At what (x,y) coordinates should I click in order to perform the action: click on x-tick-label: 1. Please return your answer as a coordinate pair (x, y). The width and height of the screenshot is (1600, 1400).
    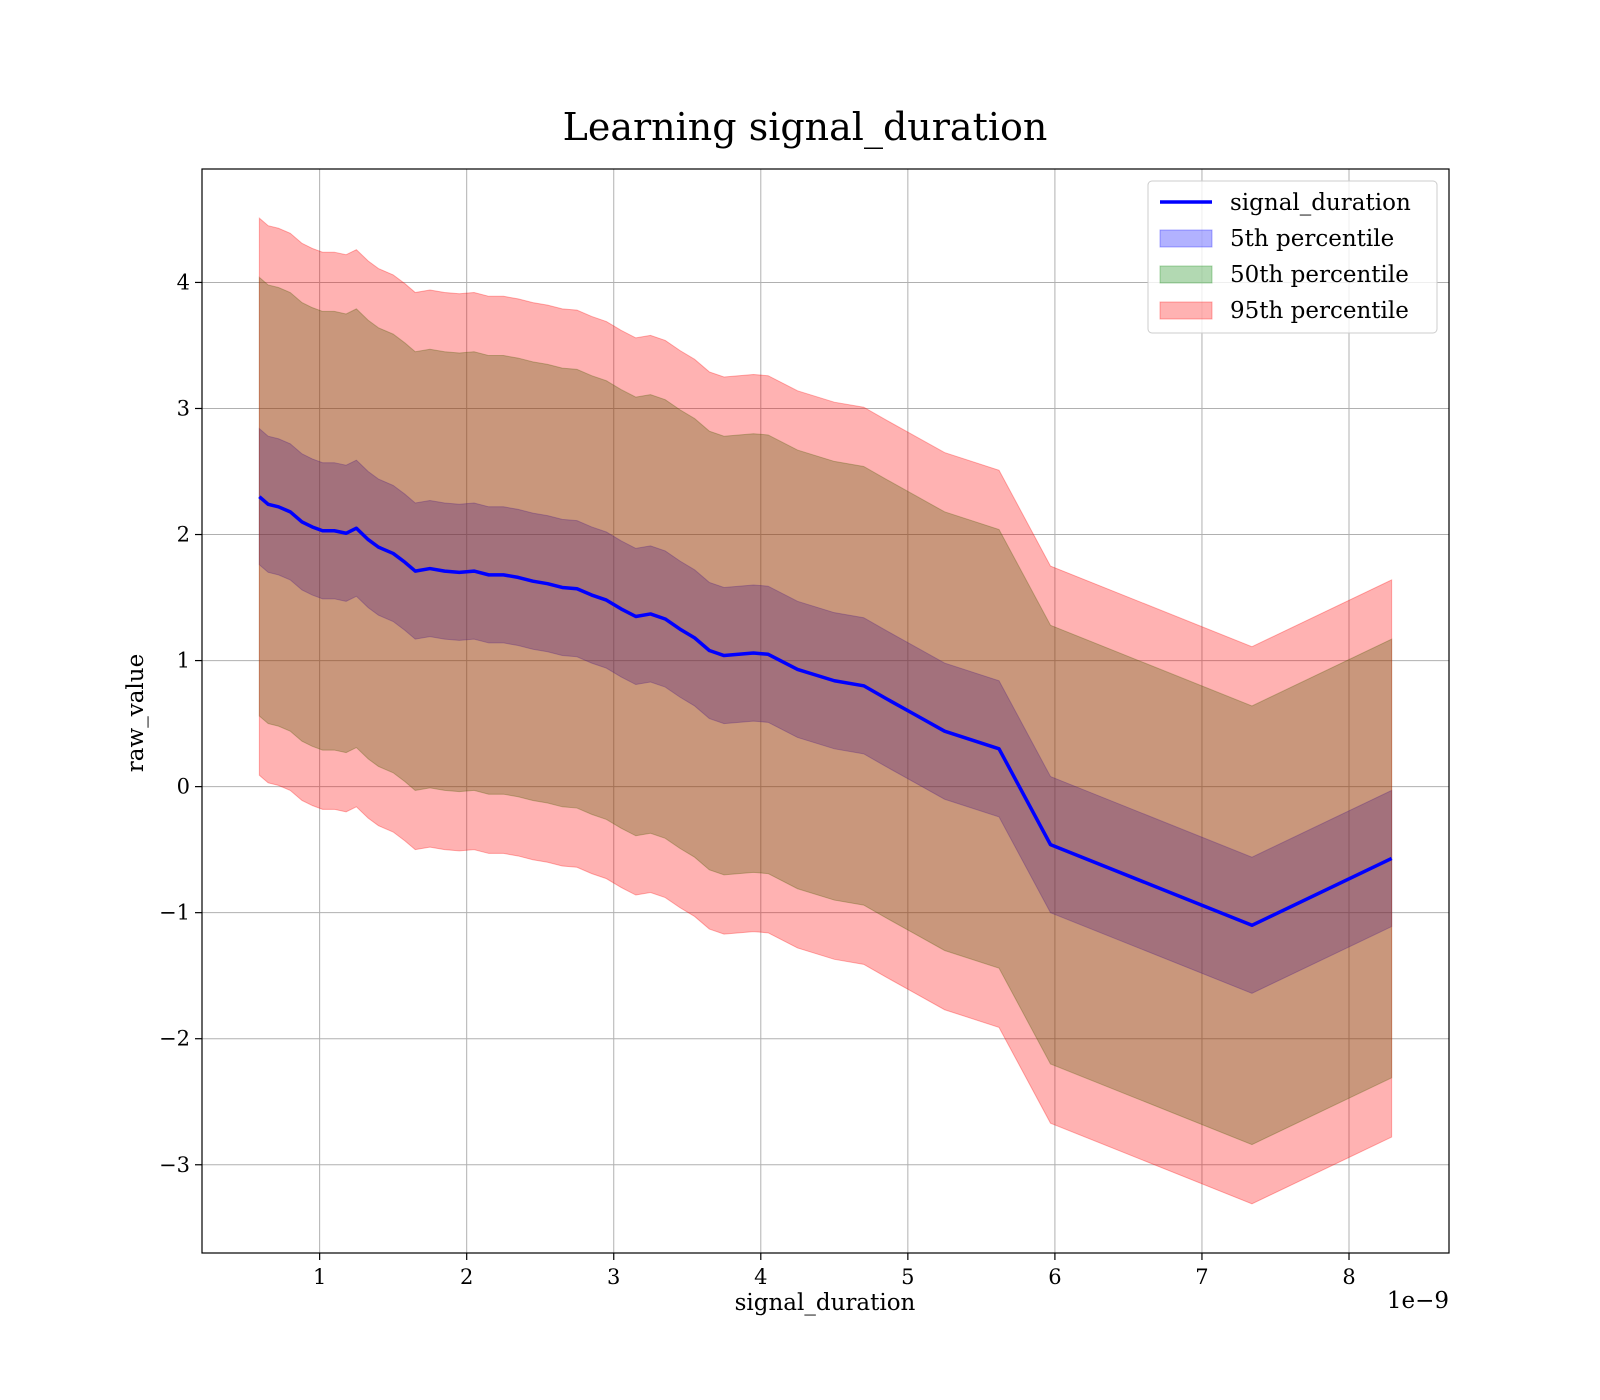
    Looking at the image, I should click on (319, 1277).